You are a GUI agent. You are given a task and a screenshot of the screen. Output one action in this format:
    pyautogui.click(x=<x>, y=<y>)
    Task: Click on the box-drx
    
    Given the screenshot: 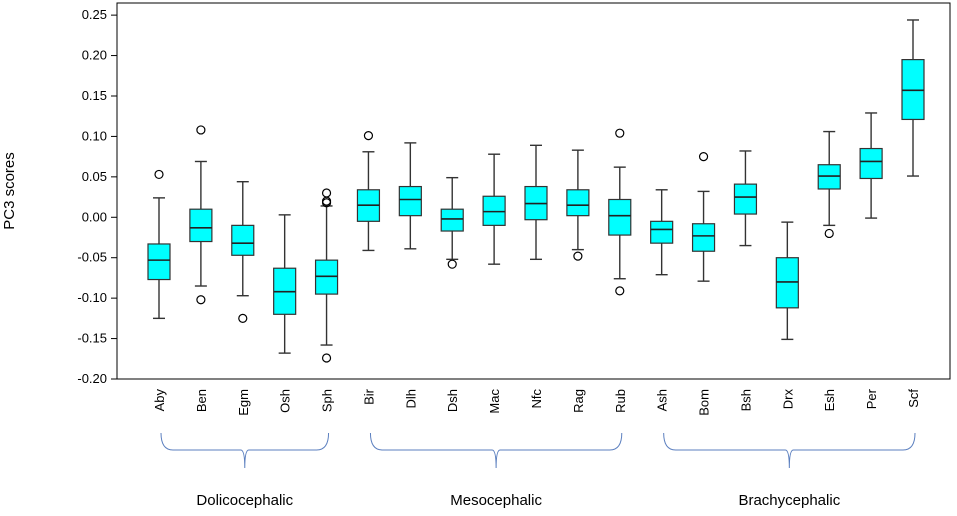 What is the action you would take?
    pyautogui.click(x=787, y=281)
    